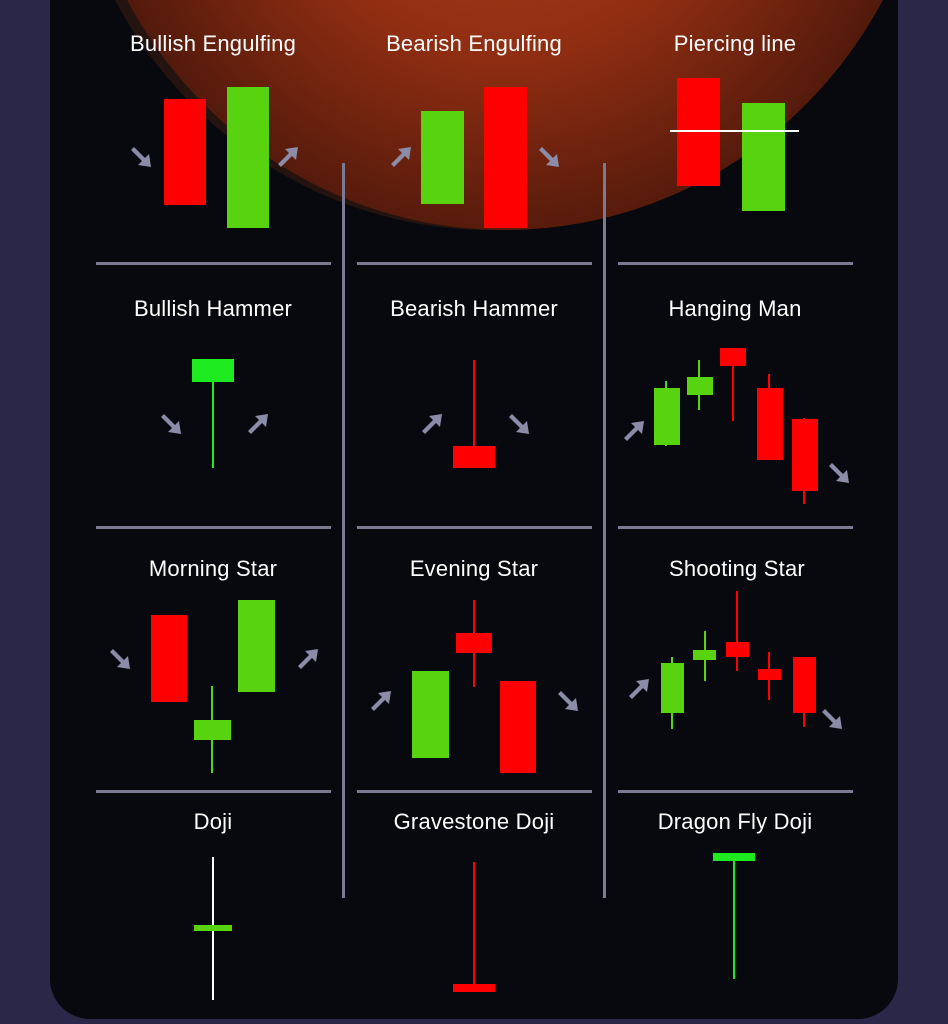  Describe the element at coordinates (213, 821) in the screenshot. I see `title-doji: Doji` at that location.